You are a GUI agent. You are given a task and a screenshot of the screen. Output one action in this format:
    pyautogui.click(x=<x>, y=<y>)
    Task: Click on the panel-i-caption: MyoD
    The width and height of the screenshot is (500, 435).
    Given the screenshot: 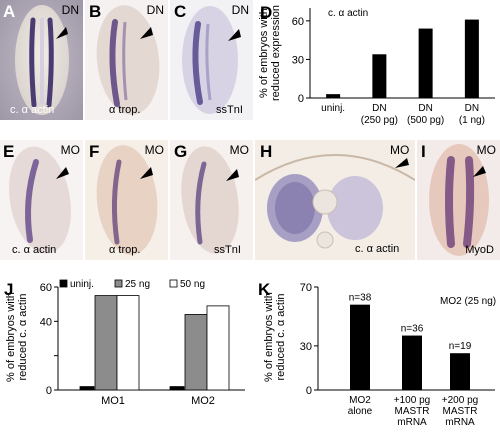 What is the action you would take?
    pyautogui.click(x=479, y=250)
    